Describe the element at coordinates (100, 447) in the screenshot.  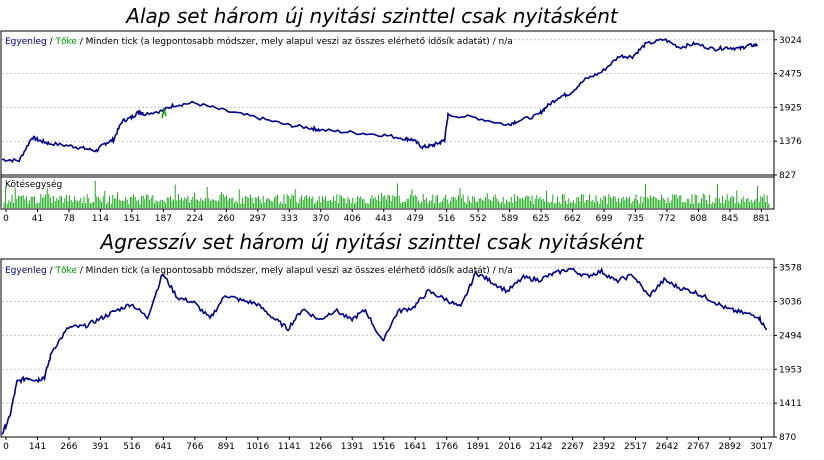
I see `x-tick-label: 391` at that location.